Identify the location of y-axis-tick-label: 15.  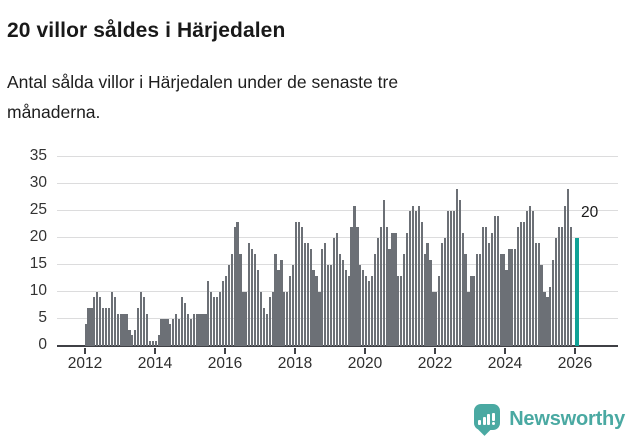
(38, 263).